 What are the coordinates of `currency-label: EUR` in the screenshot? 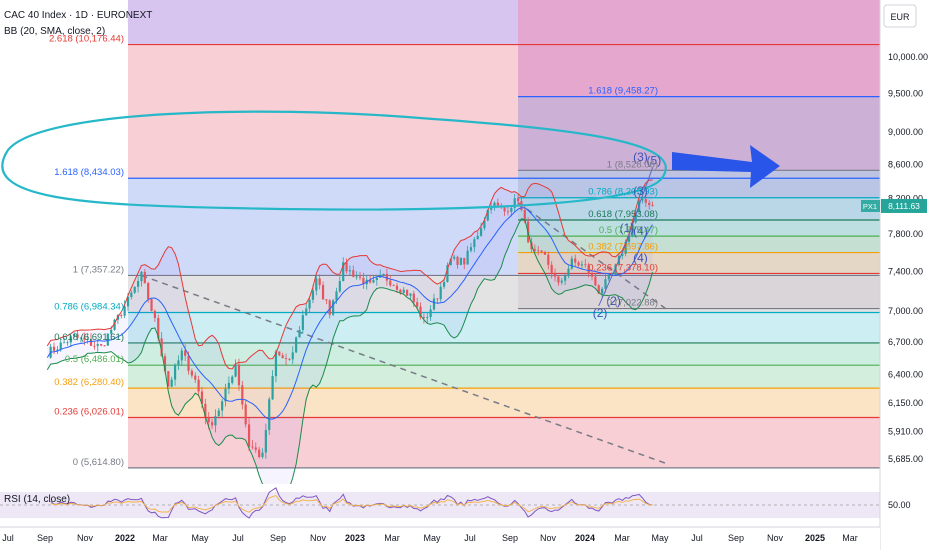 It's located at (900, 17).